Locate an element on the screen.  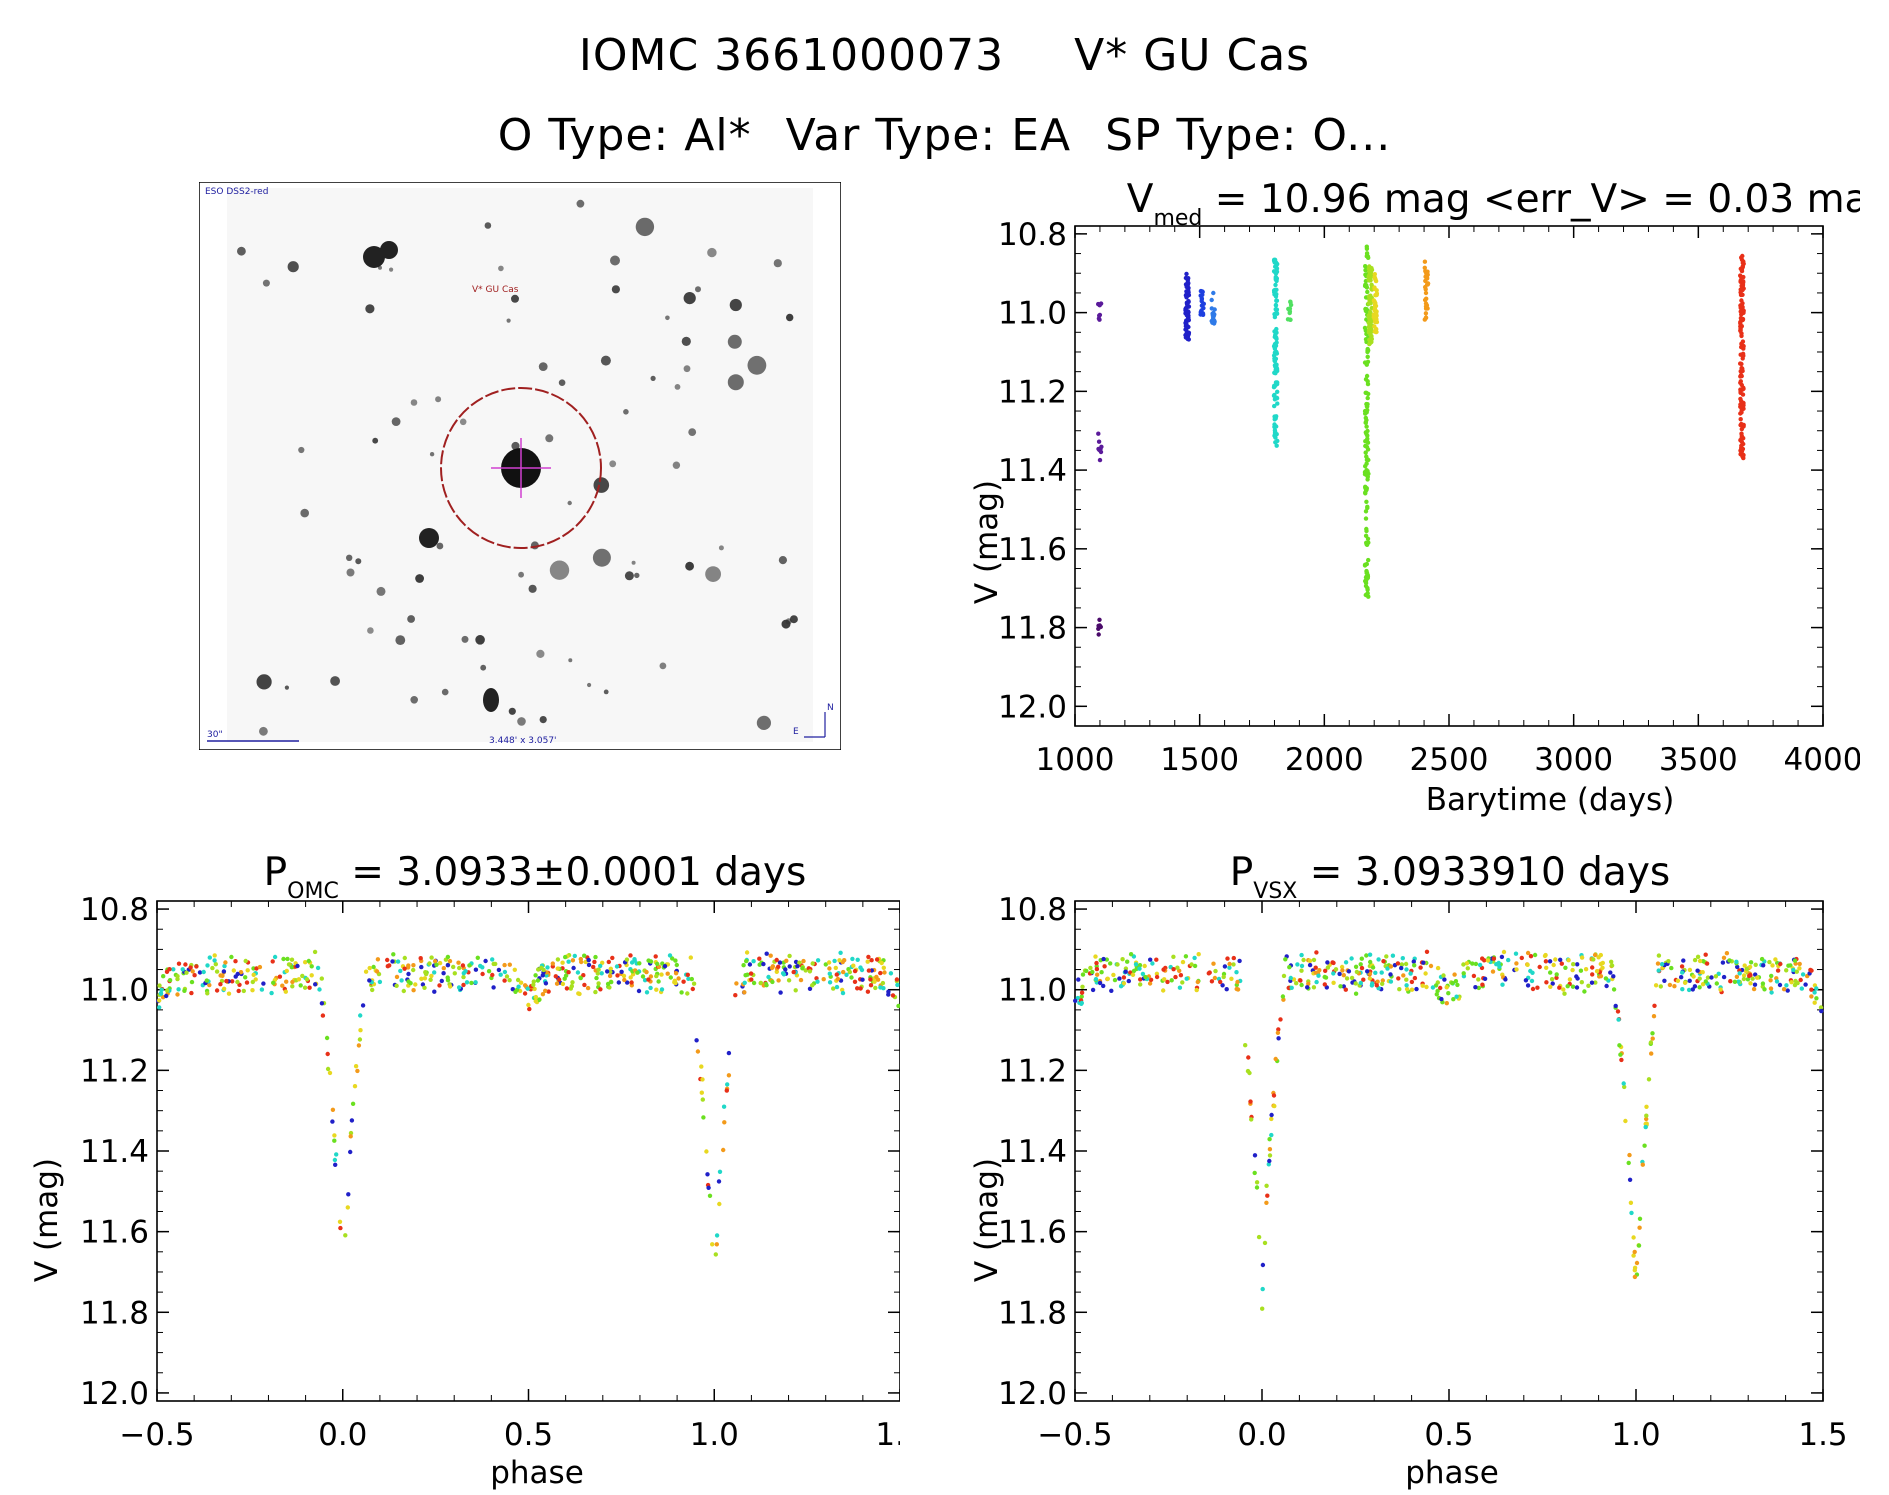
y-tick-label: 11.0 is located at coordinates (1032, 314).